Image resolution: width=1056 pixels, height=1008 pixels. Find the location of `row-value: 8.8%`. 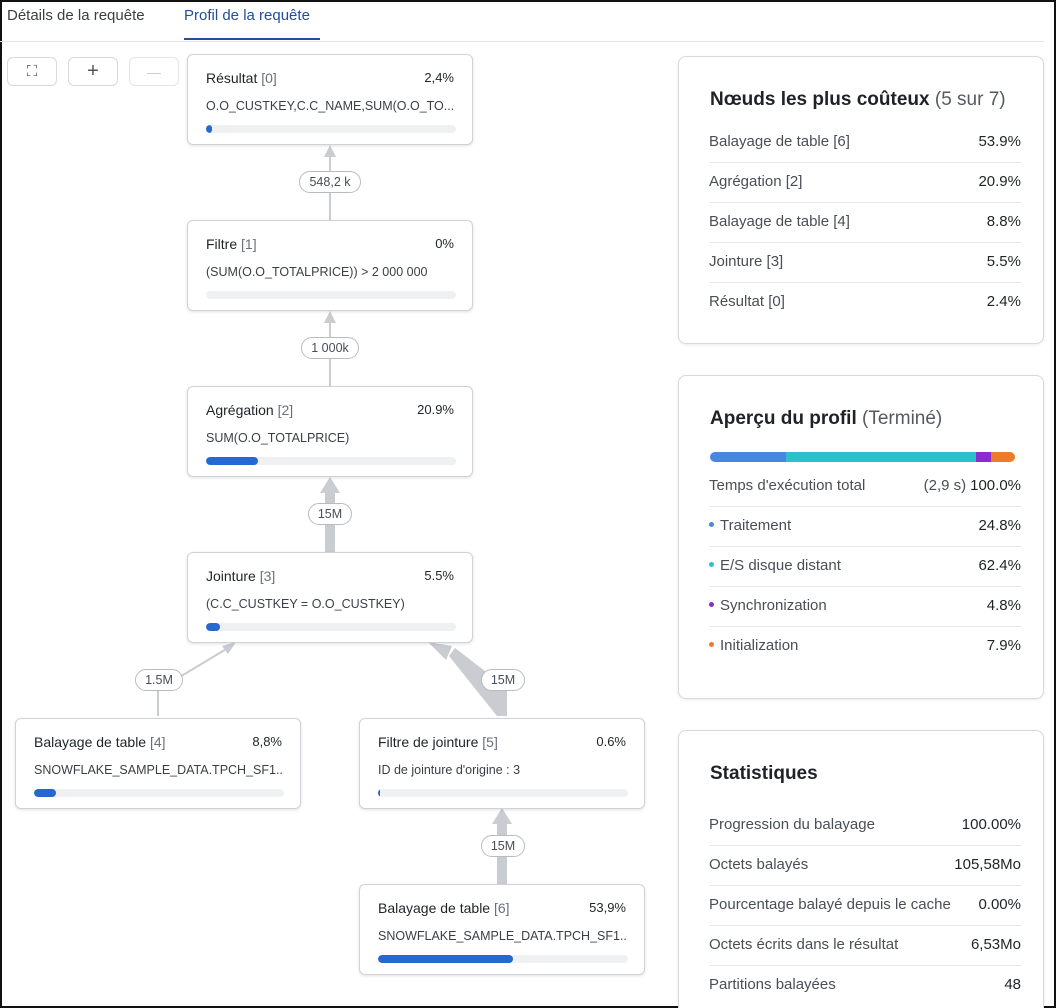

row-value: 8.8% is located at coordinates (1003, 221).